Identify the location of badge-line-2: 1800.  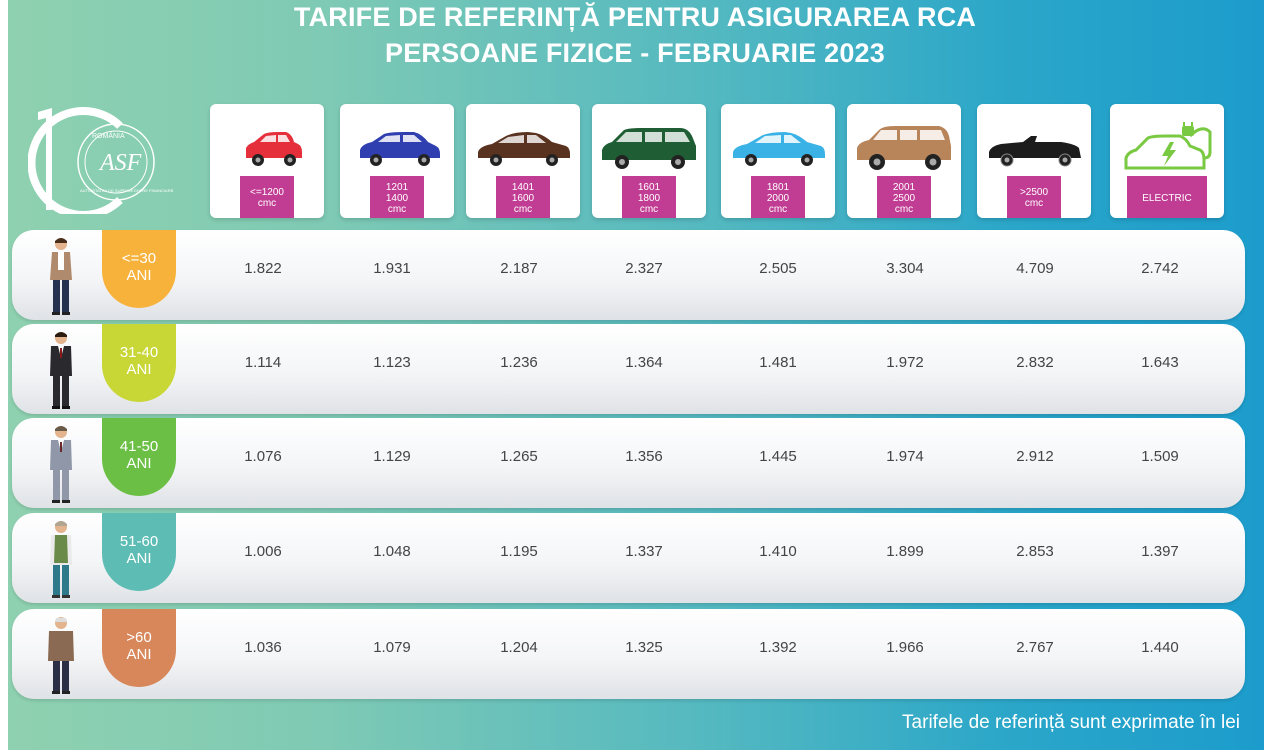
(649, 198).